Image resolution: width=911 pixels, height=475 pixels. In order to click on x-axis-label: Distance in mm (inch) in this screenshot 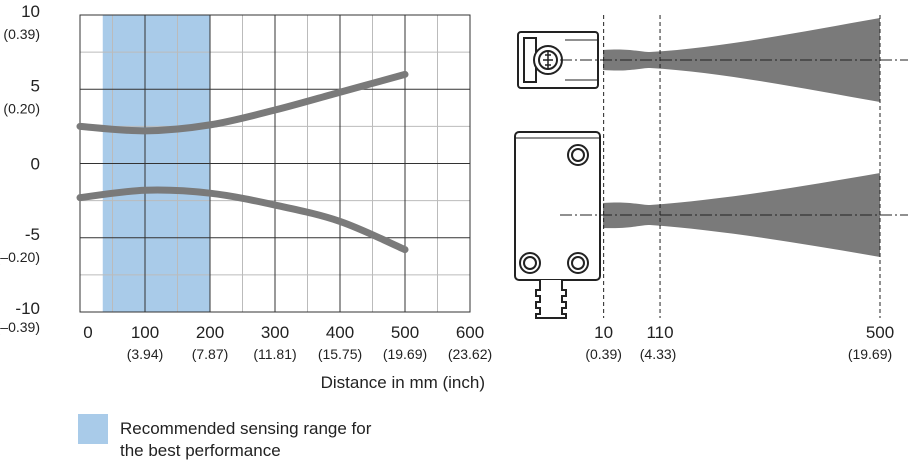, I will do `click(403, 382)`.